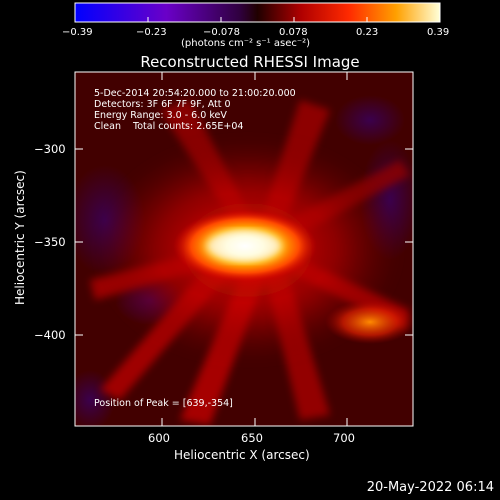 The height and width of the screenshot is (500, 500). I want to click on colorbar, so click(257, 12).